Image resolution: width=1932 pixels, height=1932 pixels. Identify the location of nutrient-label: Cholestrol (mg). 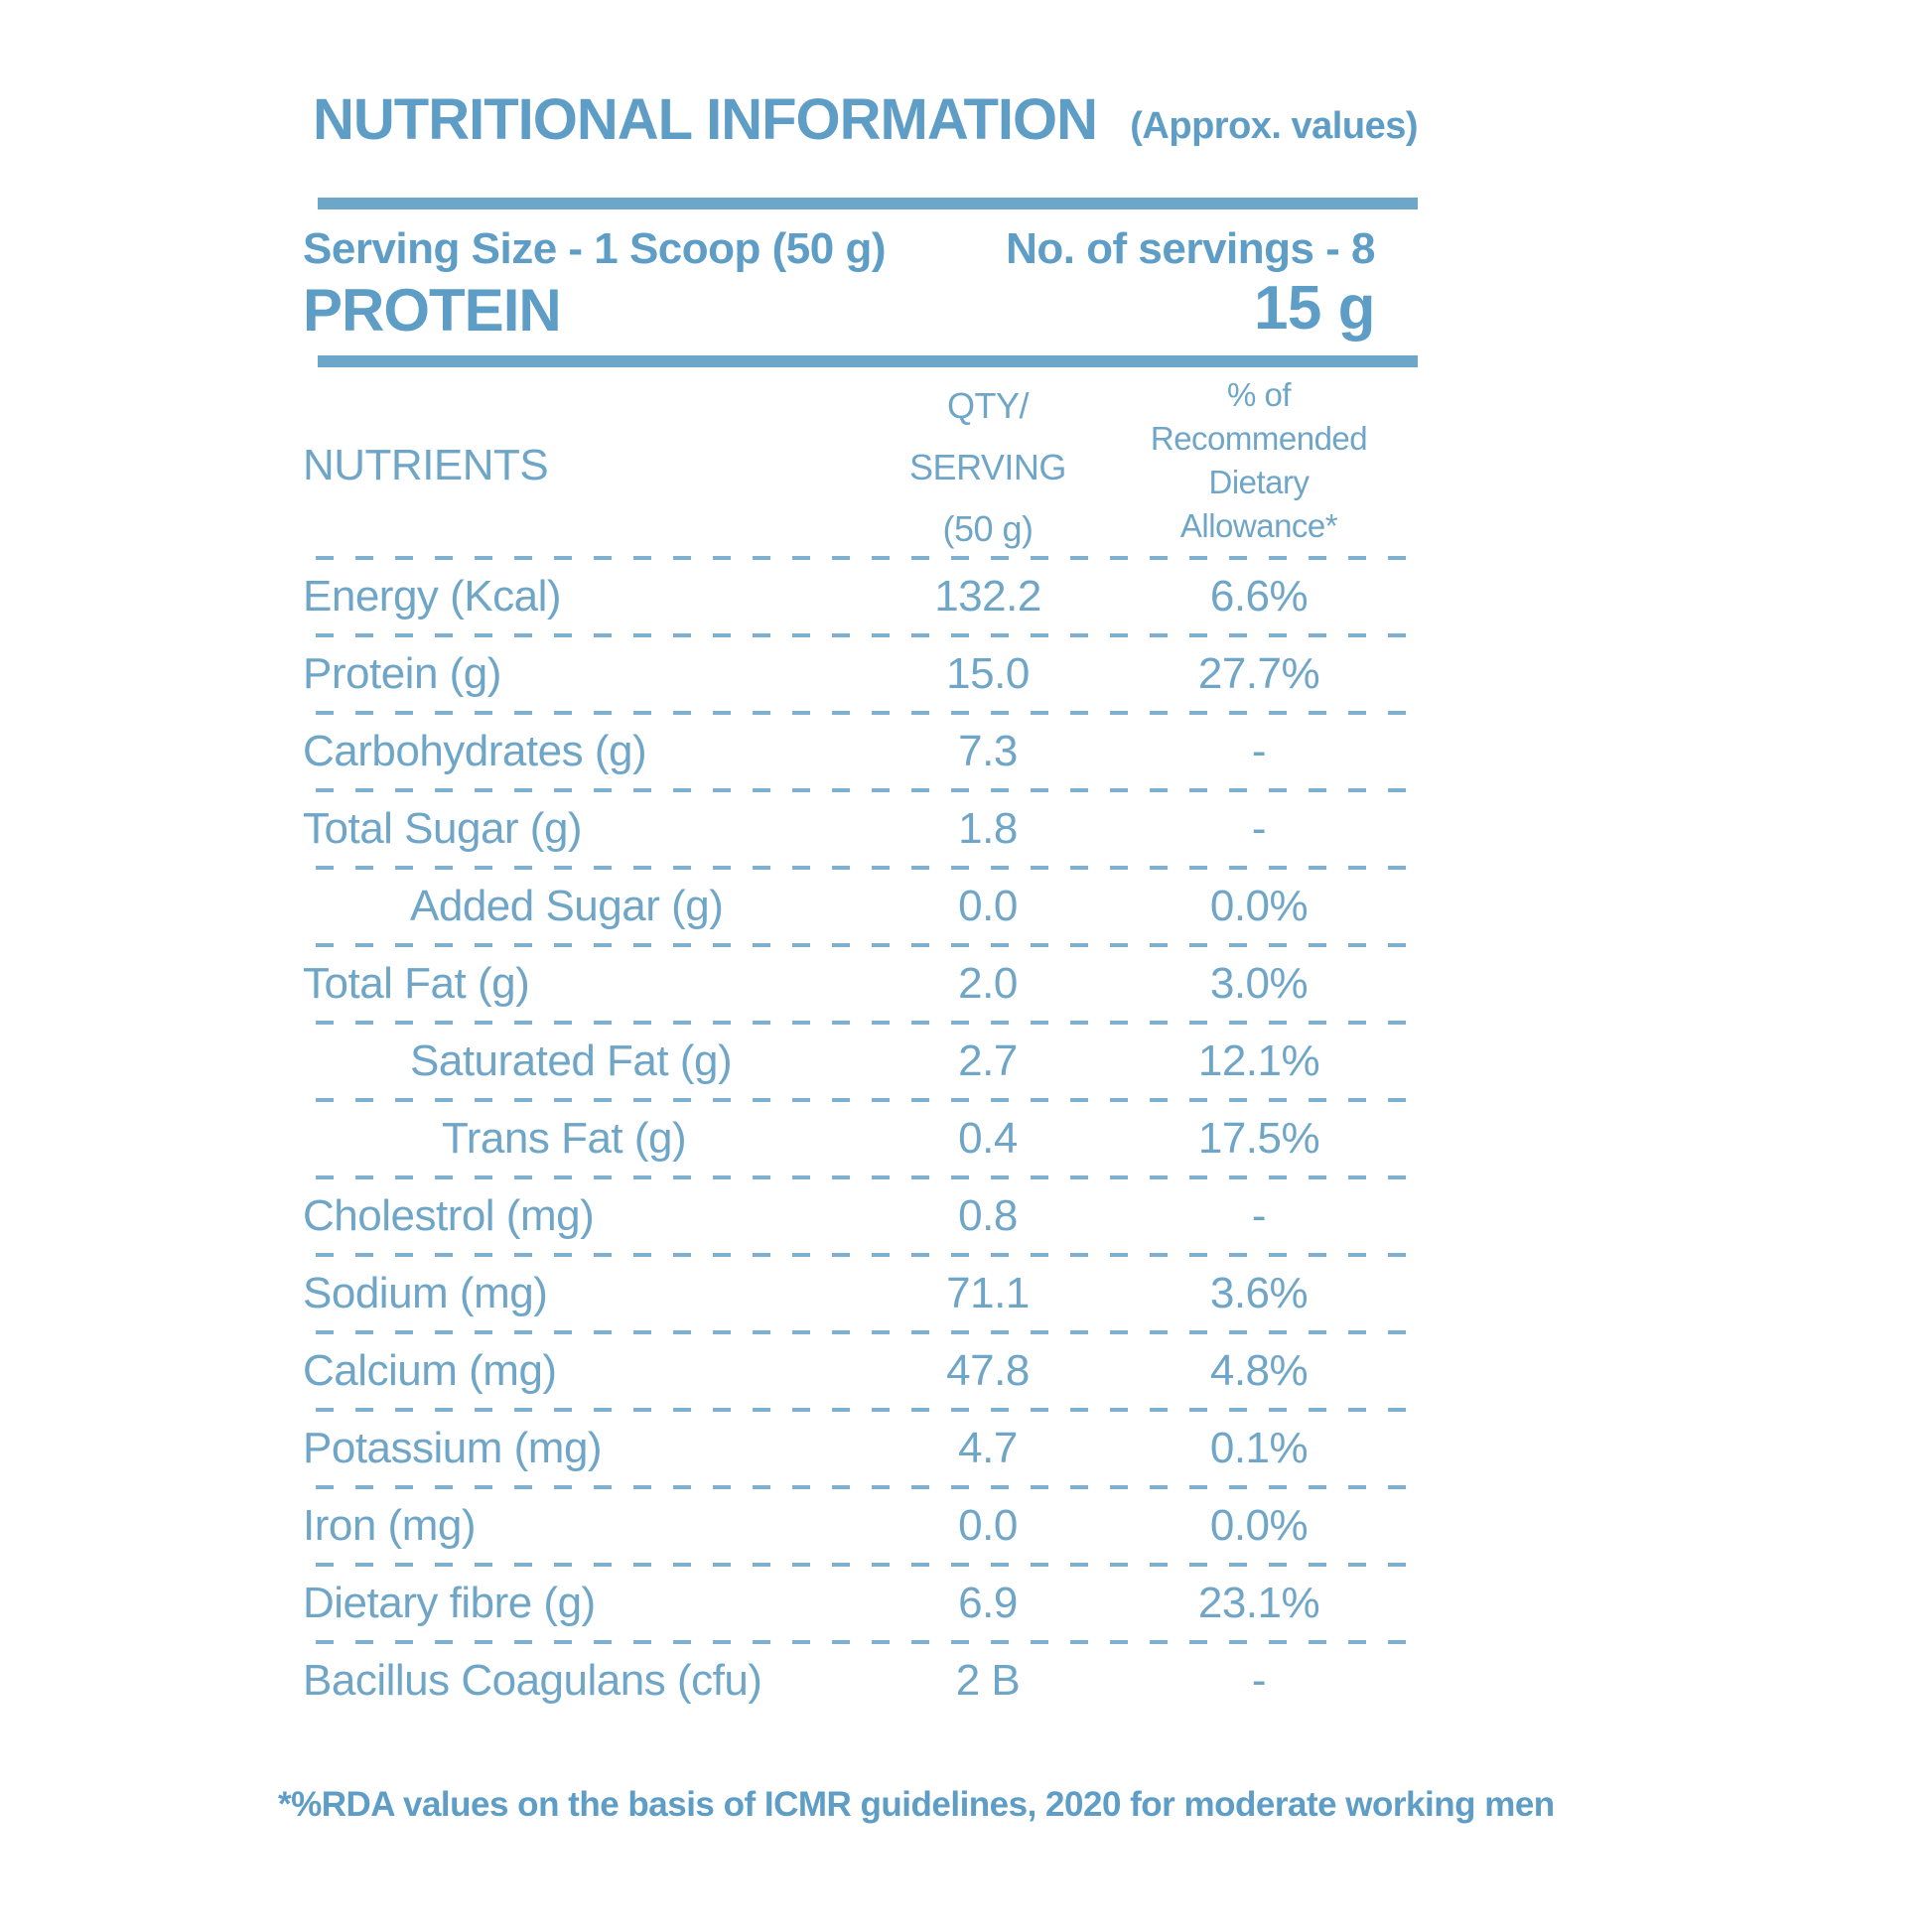
(449, 1215).